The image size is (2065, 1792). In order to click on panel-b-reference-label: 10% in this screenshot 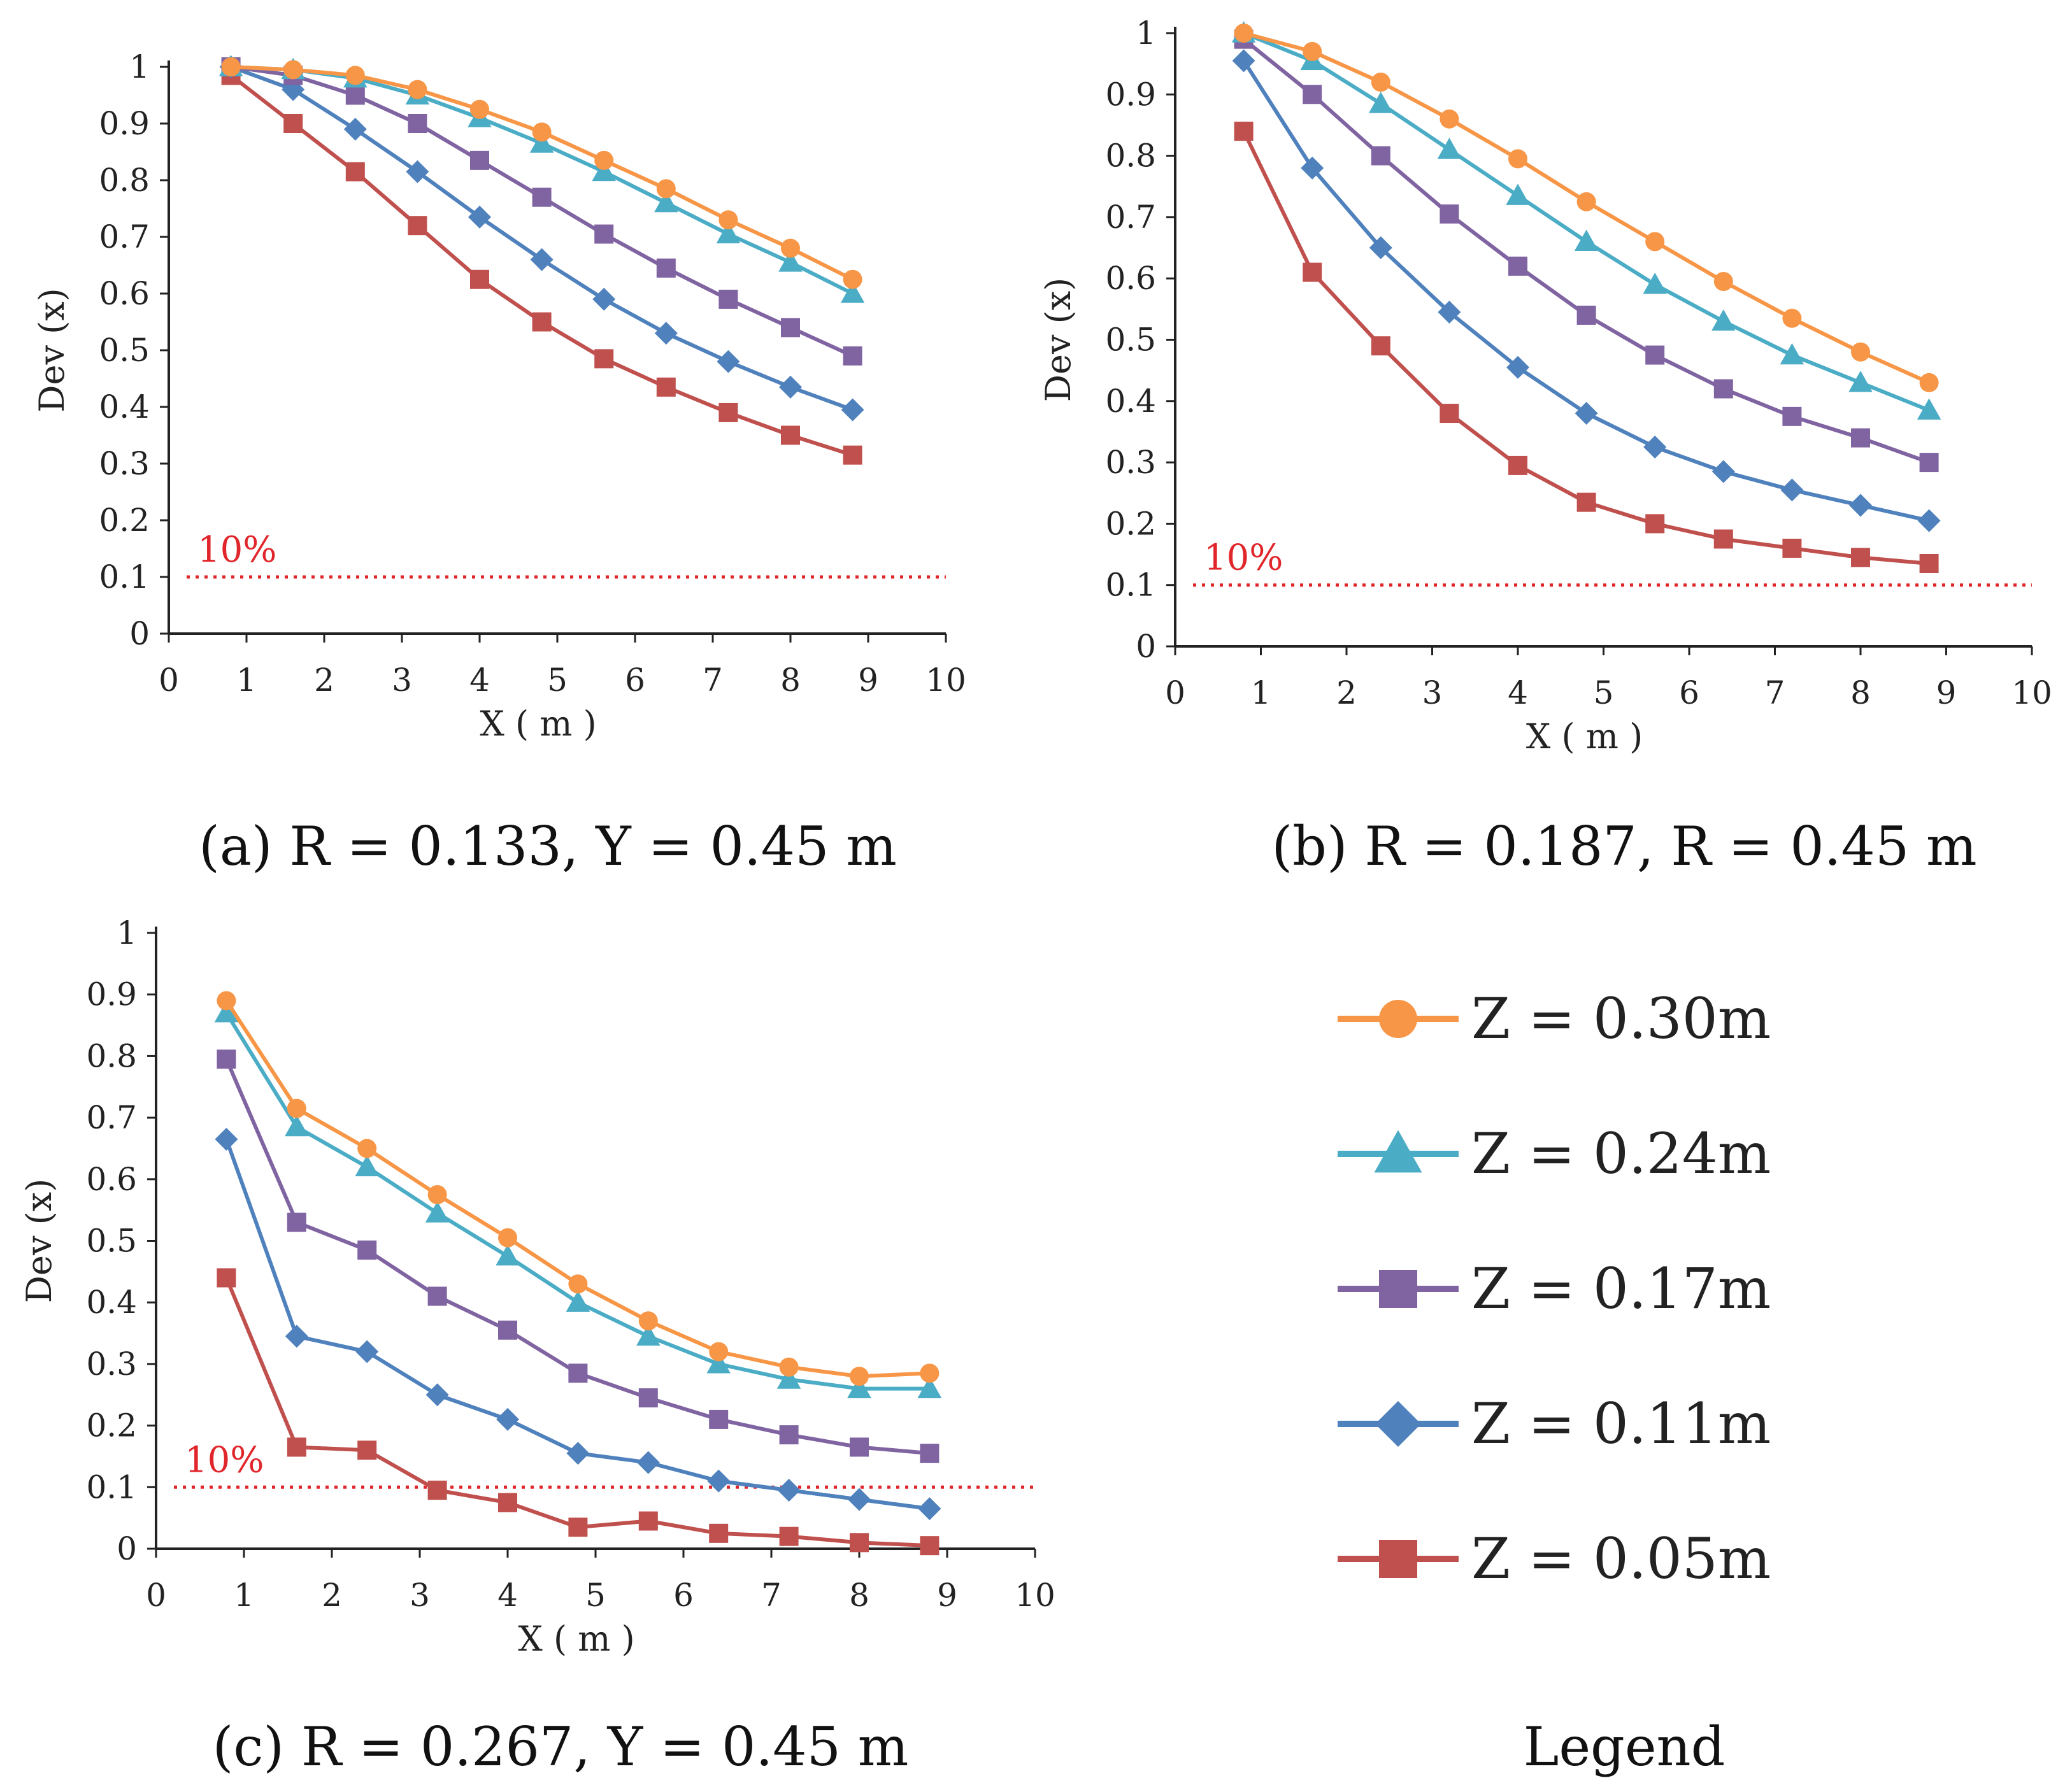, I will do `click(1244, 558)`.